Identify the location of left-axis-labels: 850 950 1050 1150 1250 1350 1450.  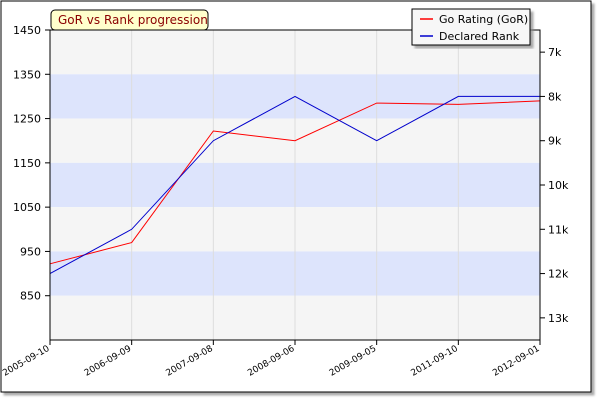
(27, 163).